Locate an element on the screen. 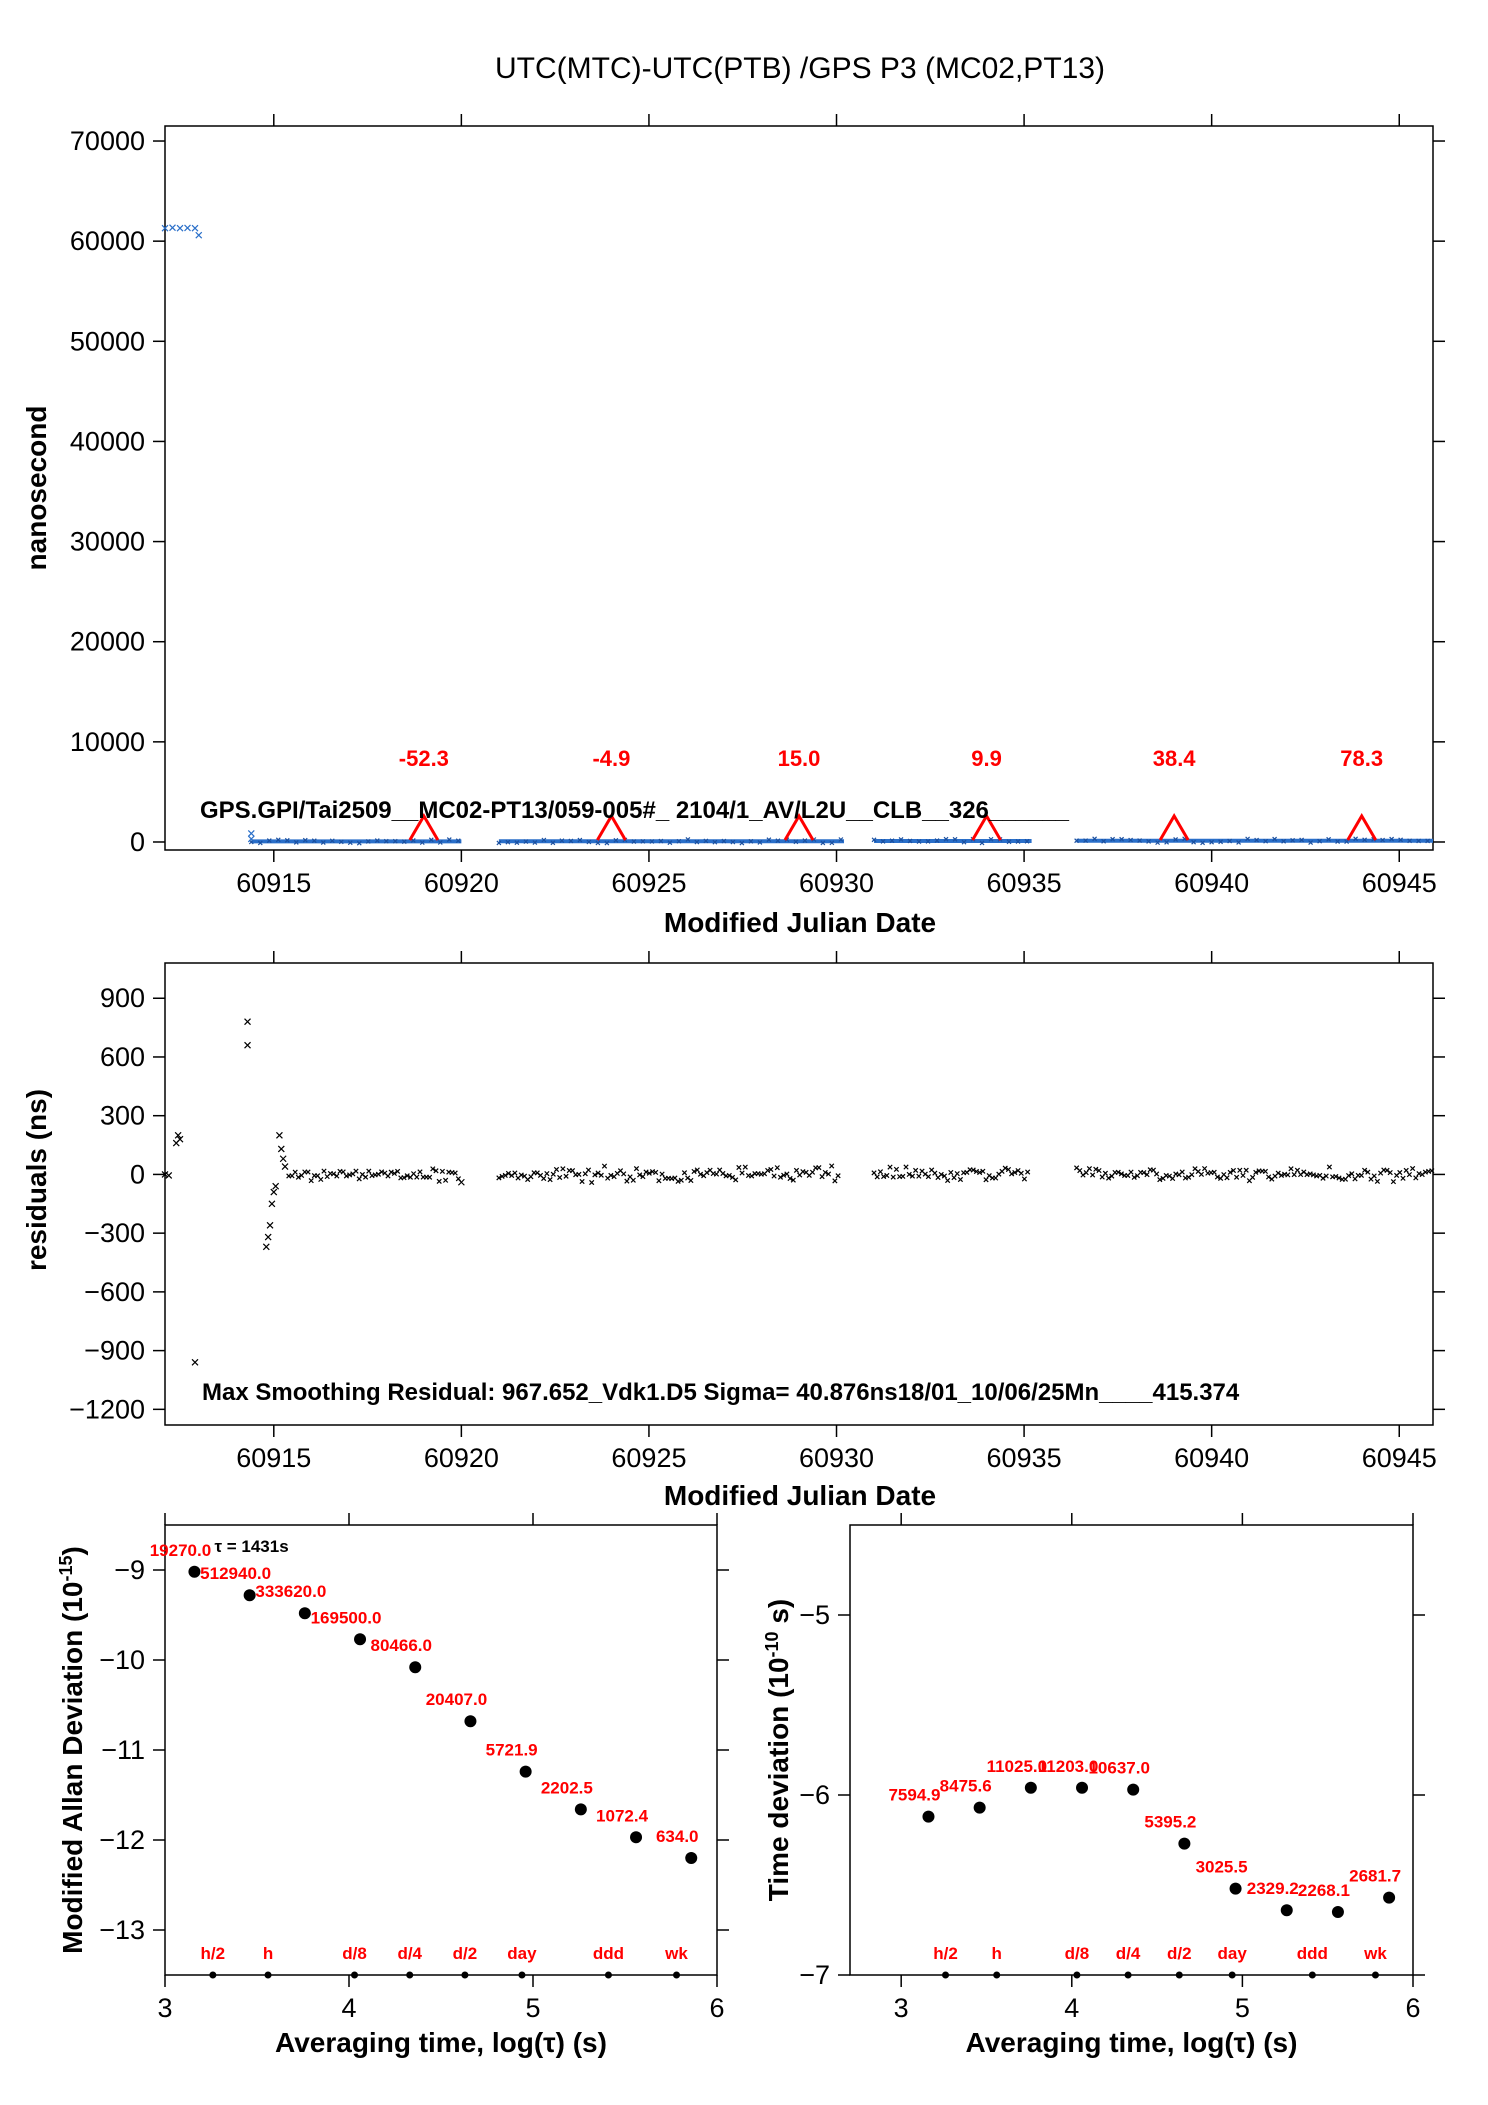 The width and height of the screenshot is (1488, 2105). mdev-x-tick-label: 4 is located at coordinates (348, 2008).